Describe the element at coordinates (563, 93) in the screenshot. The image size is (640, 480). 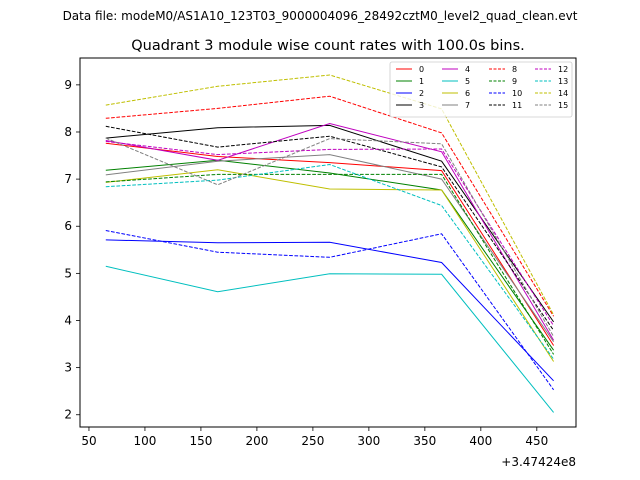
I see `legend-label-14: 14` at that location.